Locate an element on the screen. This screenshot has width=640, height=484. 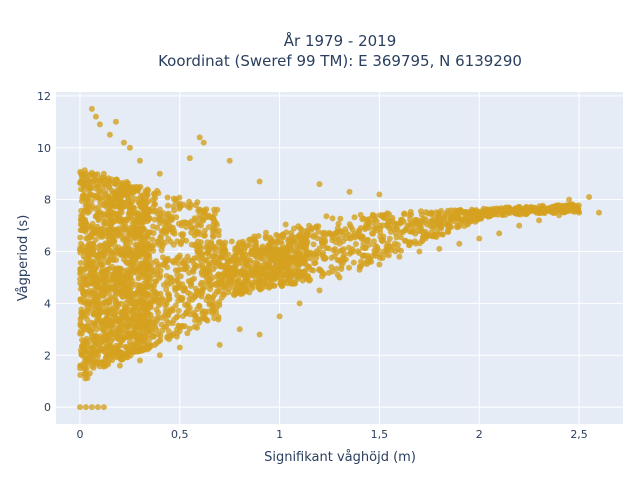
x-tick-label: 1,5 is located at coordinates (380, 434).